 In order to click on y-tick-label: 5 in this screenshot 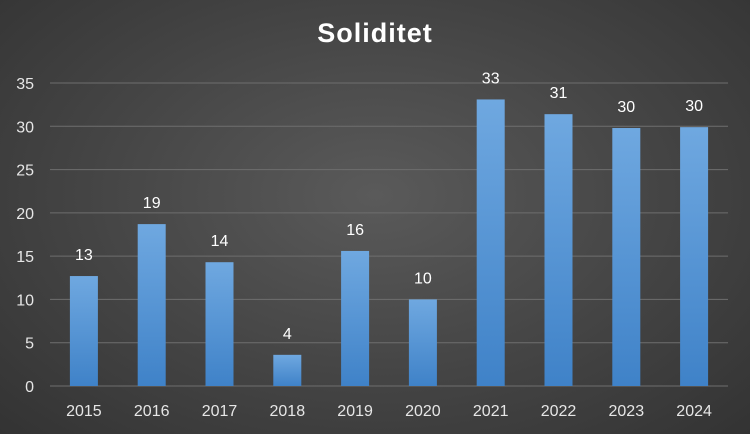, I will do `click(29, 344)`.